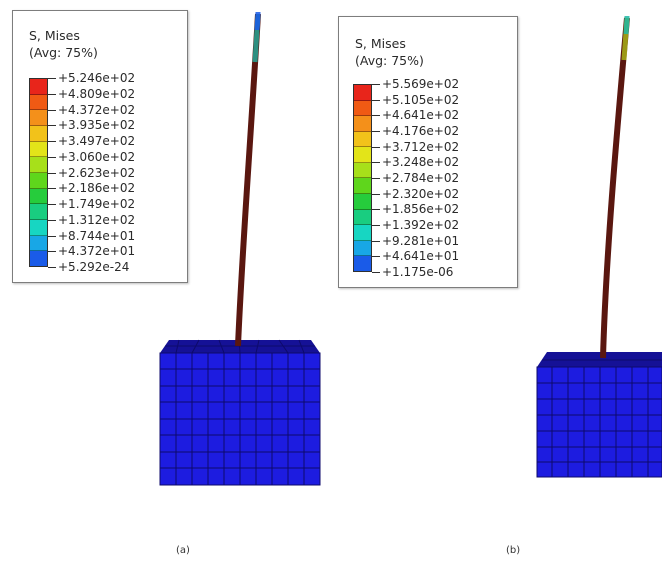 This screenshot has height=563, width=662. Describe the element at coordinates (183, 550) in the screenshot. I see `figure-caption: (a)` at that location.